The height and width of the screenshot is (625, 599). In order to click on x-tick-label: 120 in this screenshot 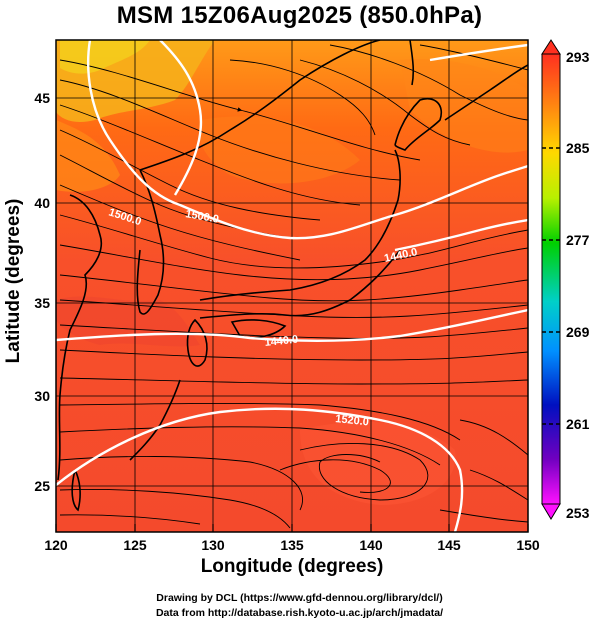, I will do `click(56, 545)`.